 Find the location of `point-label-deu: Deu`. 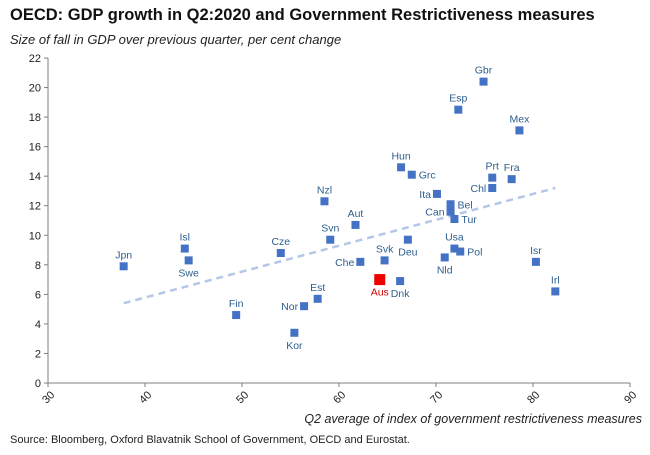

point-label-deu: Deu is located at coordinates (407, 253).